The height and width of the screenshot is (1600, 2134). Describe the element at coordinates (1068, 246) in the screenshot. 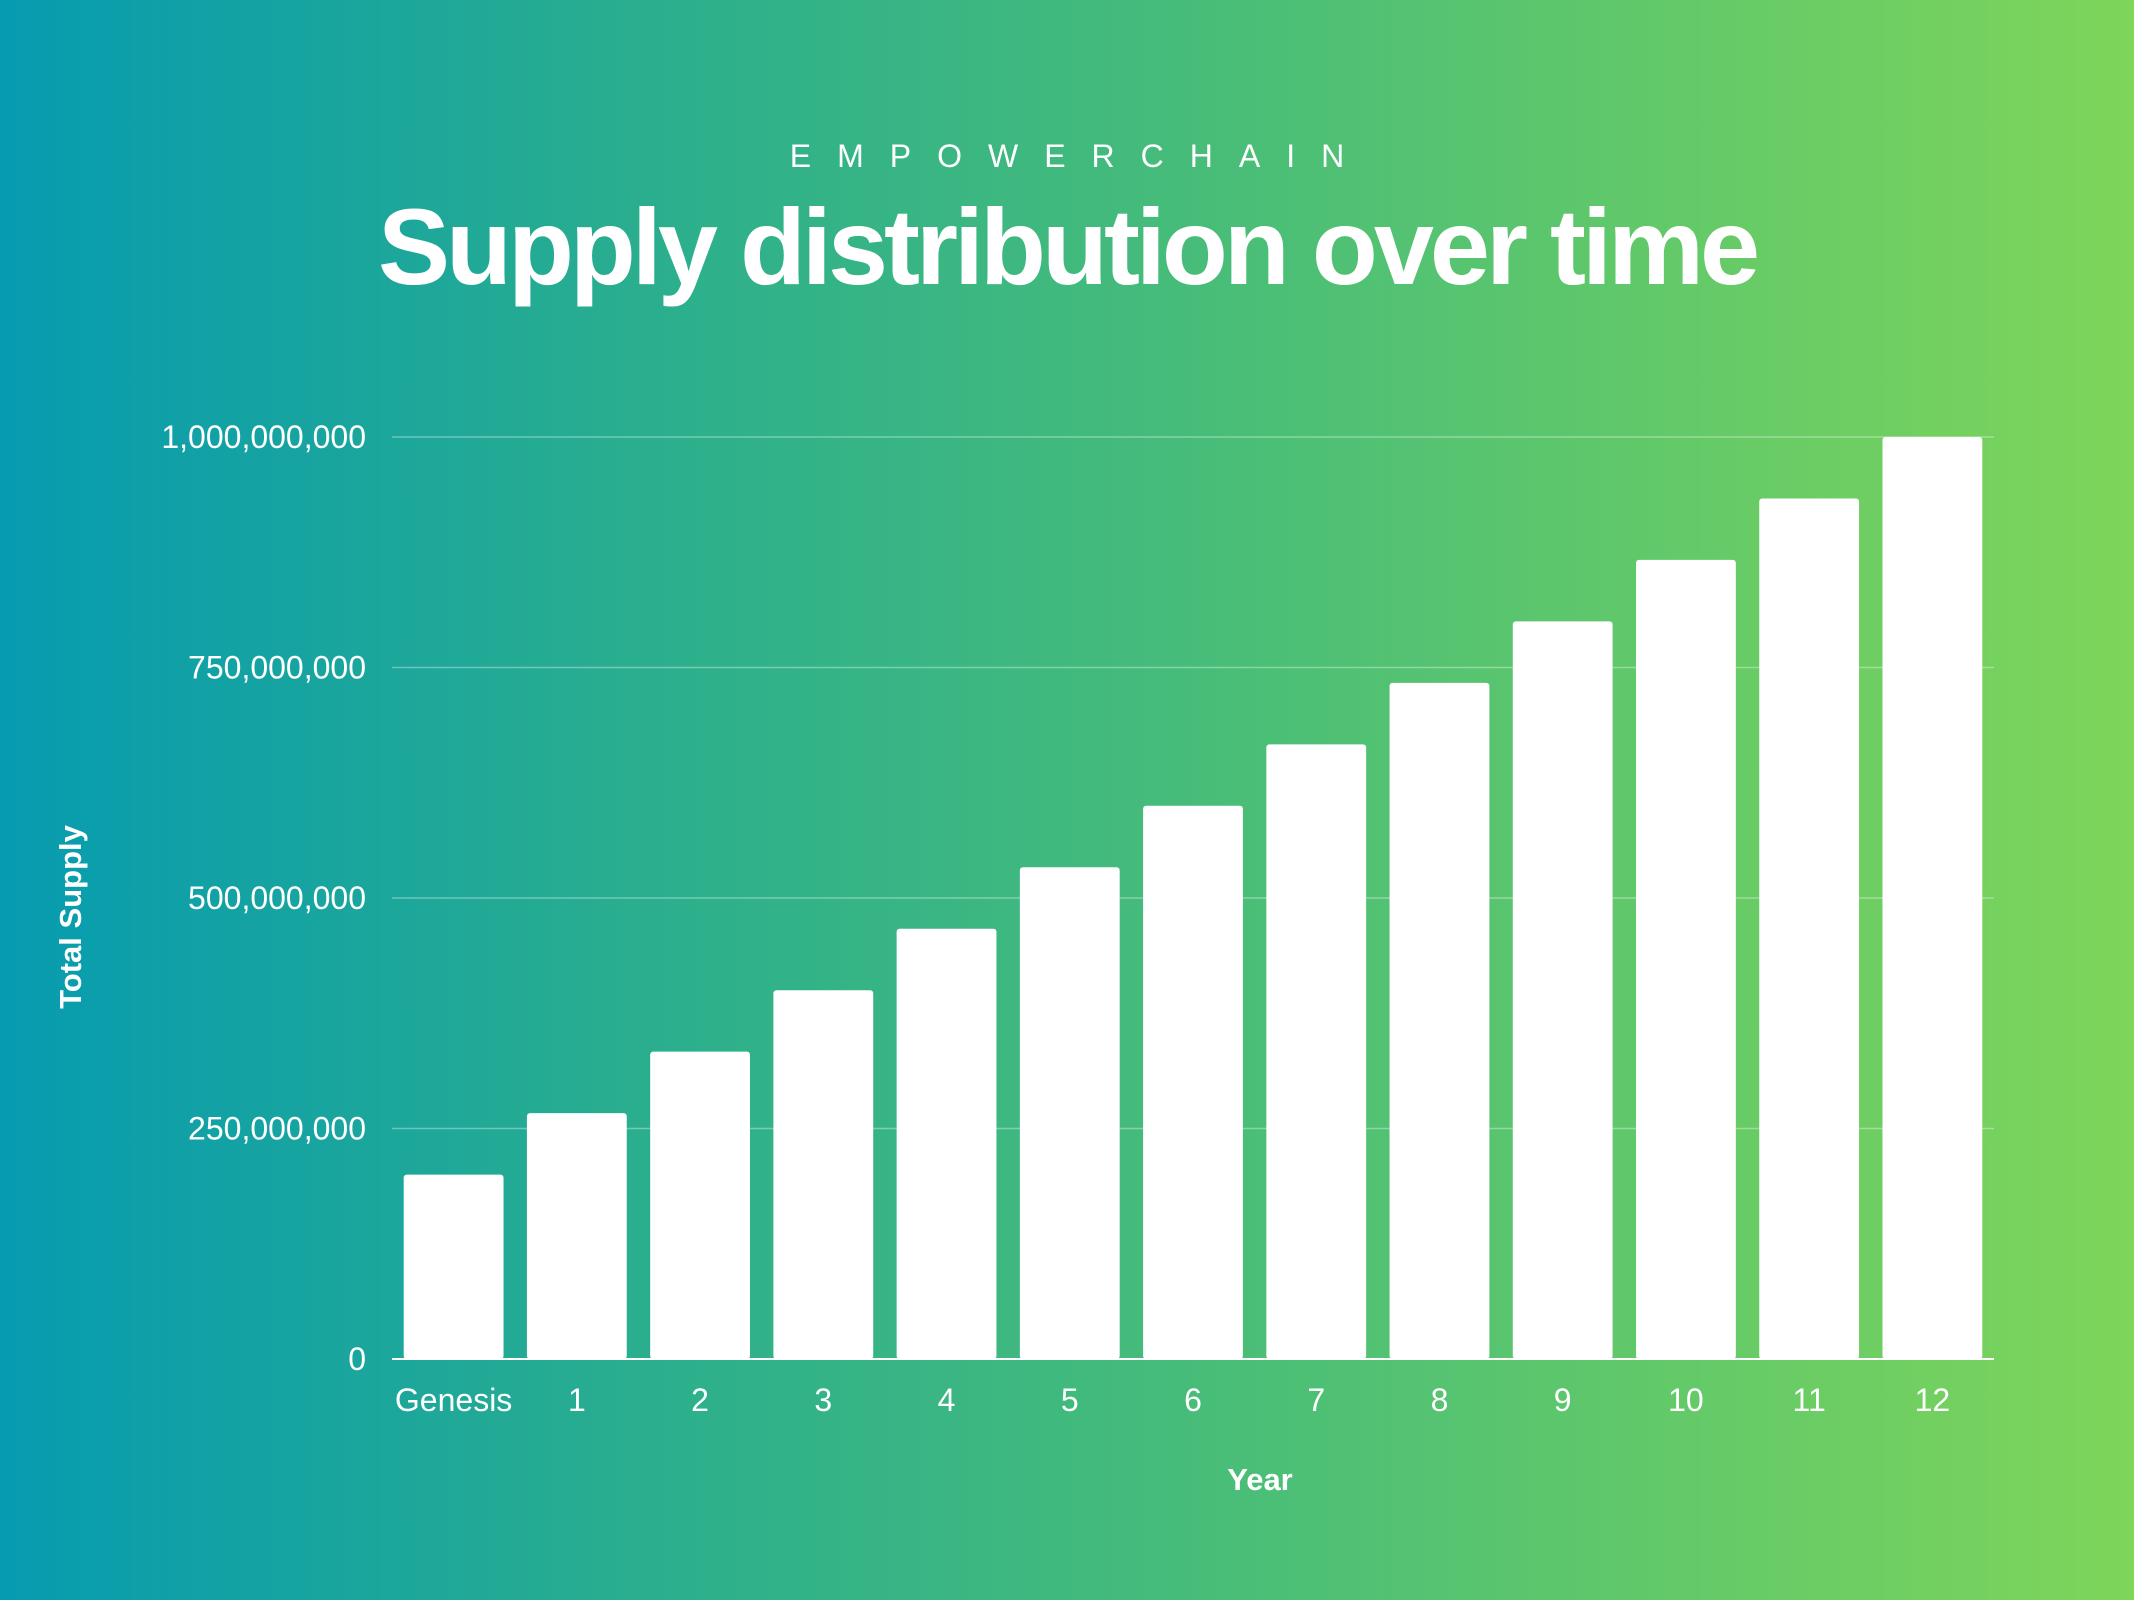

I see `chart-title: Supply distribution over time` at that location.